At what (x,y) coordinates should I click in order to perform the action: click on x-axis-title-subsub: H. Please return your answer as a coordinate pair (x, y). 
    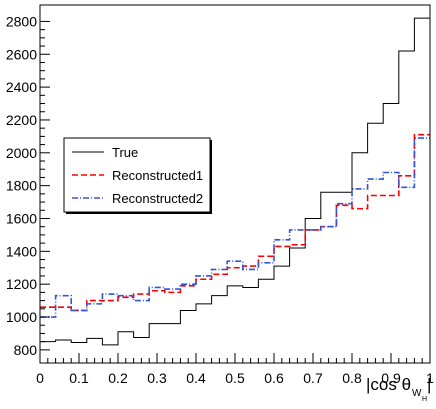
    Looking at the image, I should click on (424, 399).